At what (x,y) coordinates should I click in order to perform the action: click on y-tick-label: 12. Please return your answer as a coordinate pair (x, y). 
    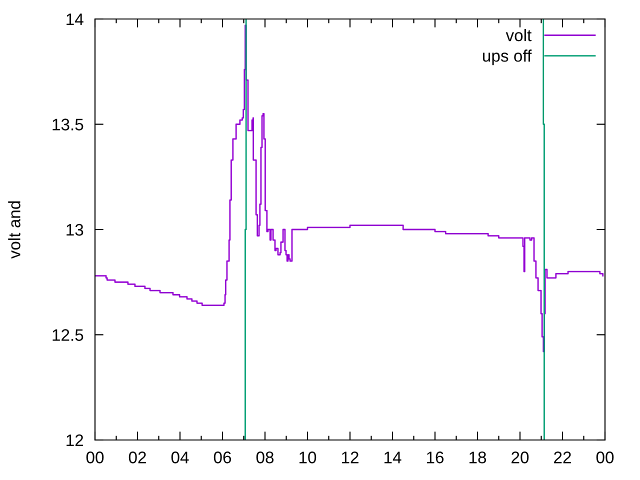
    Looking at the image, I should click on (75, 440).